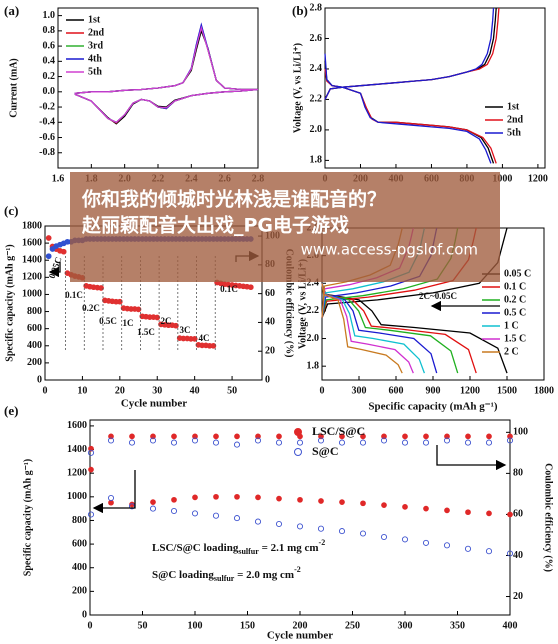 This screenshot has height=644, width=558. I want to click on y-tick-label: 200, so click(34, 362).